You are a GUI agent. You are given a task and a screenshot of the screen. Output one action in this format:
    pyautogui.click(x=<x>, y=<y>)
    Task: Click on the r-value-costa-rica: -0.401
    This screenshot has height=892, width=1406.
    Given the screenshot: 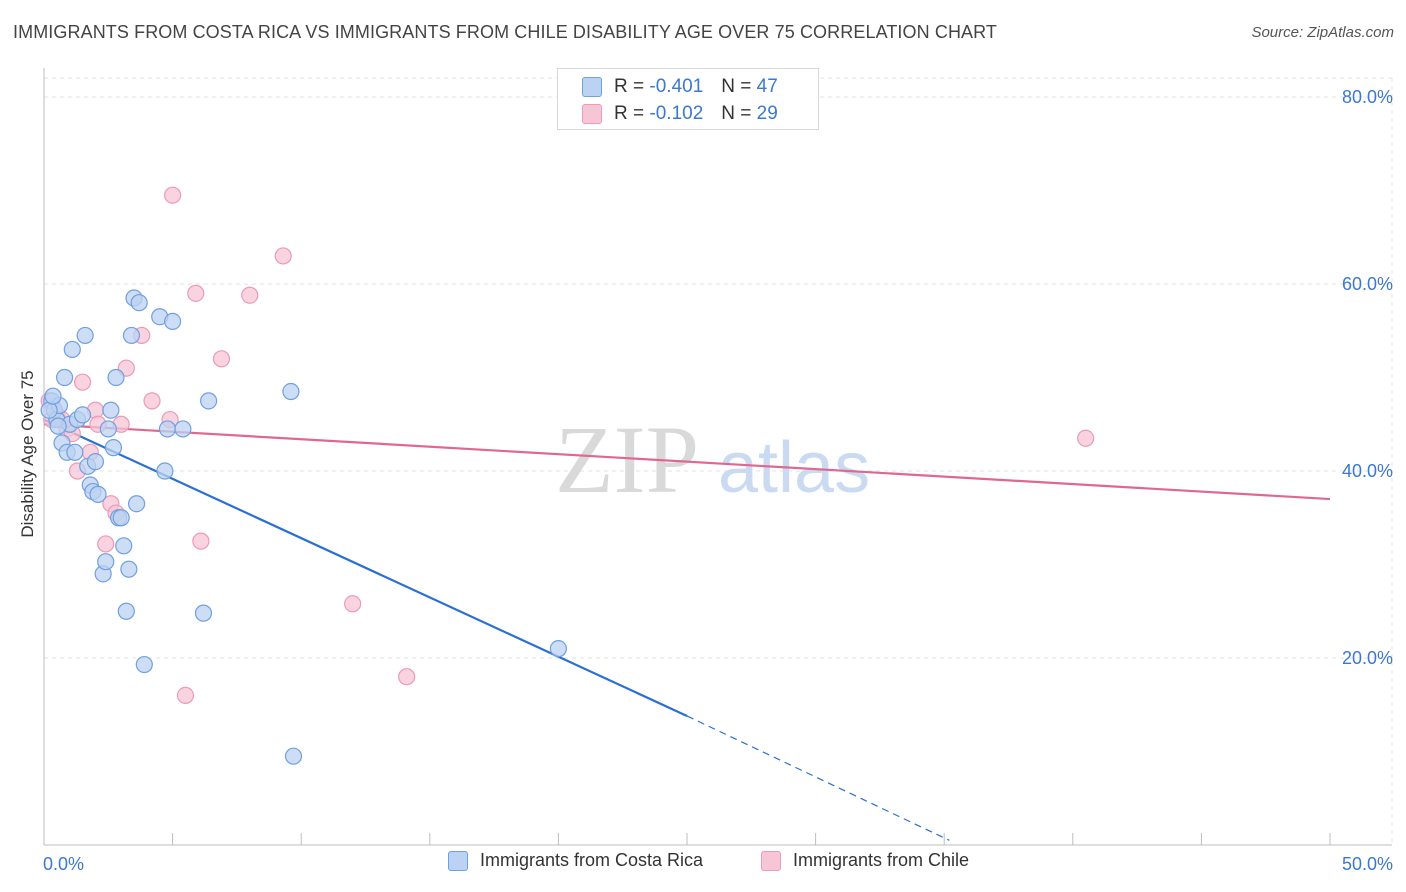 What is the action you would take?
    pyautogui.click(x=676, y=86)
    